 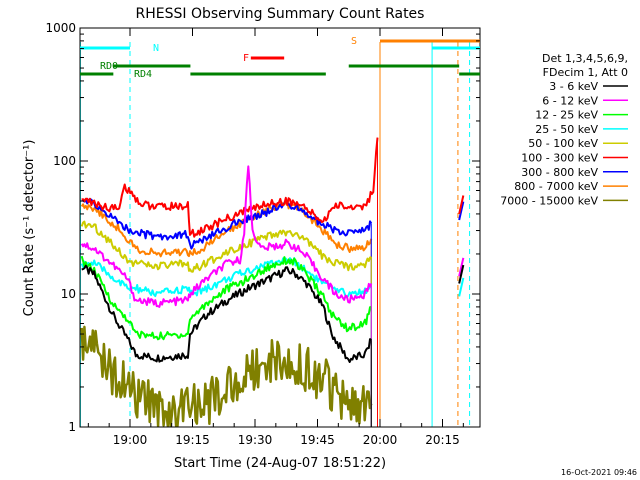 I want to click on legend-label-0: 3 - 6 keV, so click(x=573, y=86).